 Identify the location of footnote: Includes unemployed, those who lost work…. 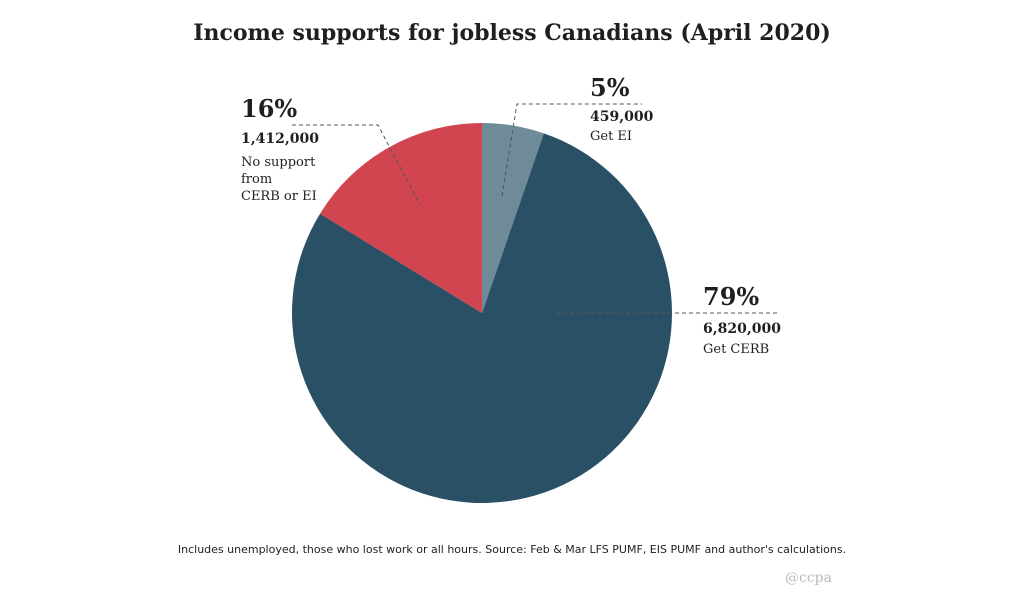
(512, 549).